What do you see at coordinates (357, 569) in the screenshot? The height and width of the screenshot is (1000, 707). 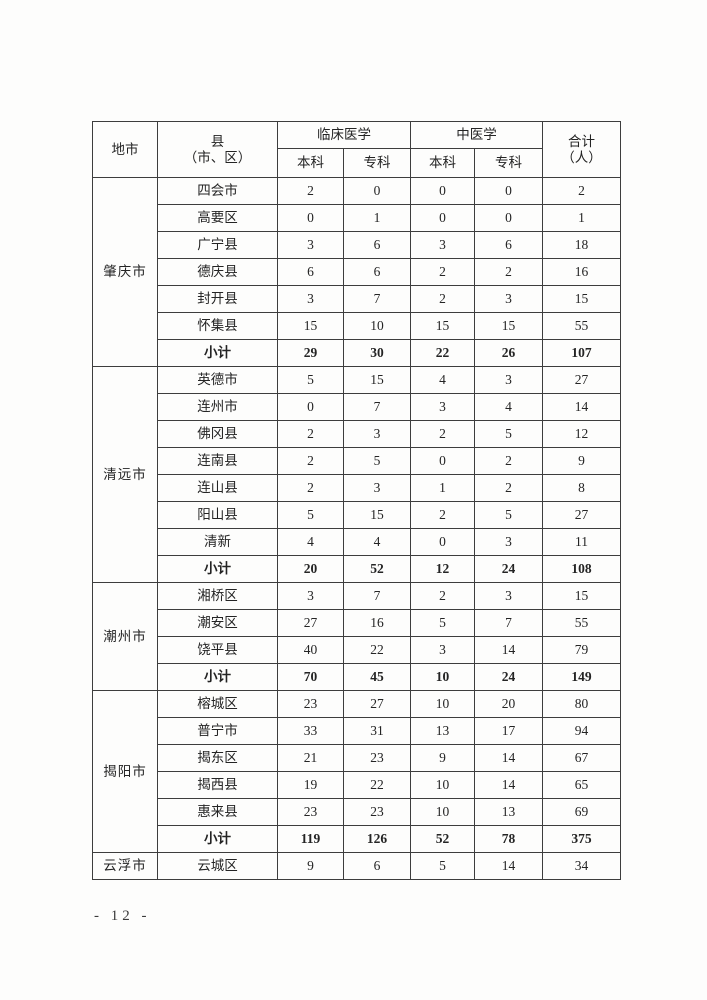 I see `subtotal-row: 小计 20 52 12 24 108` at bounding box center [357, 569].